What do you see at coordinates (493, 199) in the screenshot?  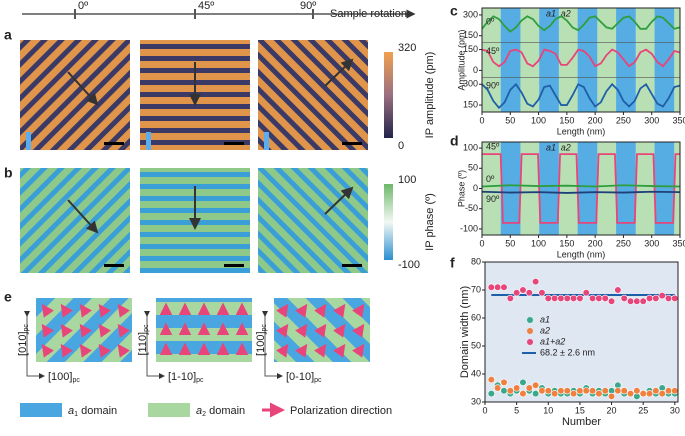 I see `series-label: 90º` at bounding box center [493, 199].